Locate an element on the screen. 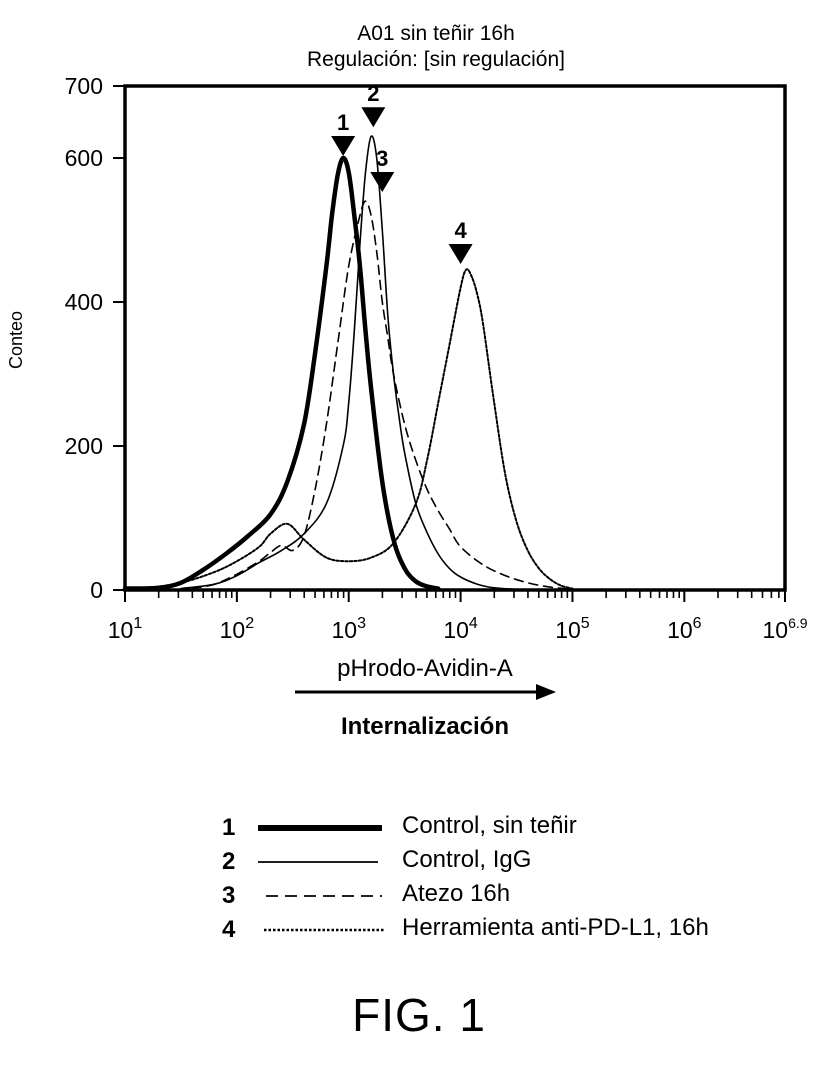 The width and height of the screenshot is (838, 1078). x-tick-label: 10⁵ is located at coordinates (572, 629).